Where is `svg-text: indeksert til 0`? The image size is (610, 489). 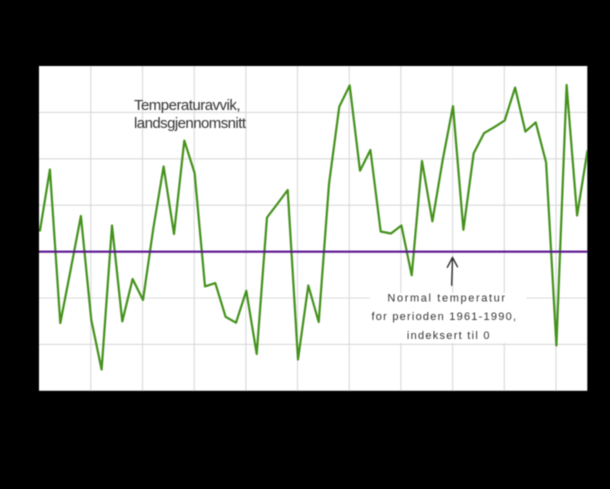 svg-text: indeksert til 0 is located at coordinates (448, 336).